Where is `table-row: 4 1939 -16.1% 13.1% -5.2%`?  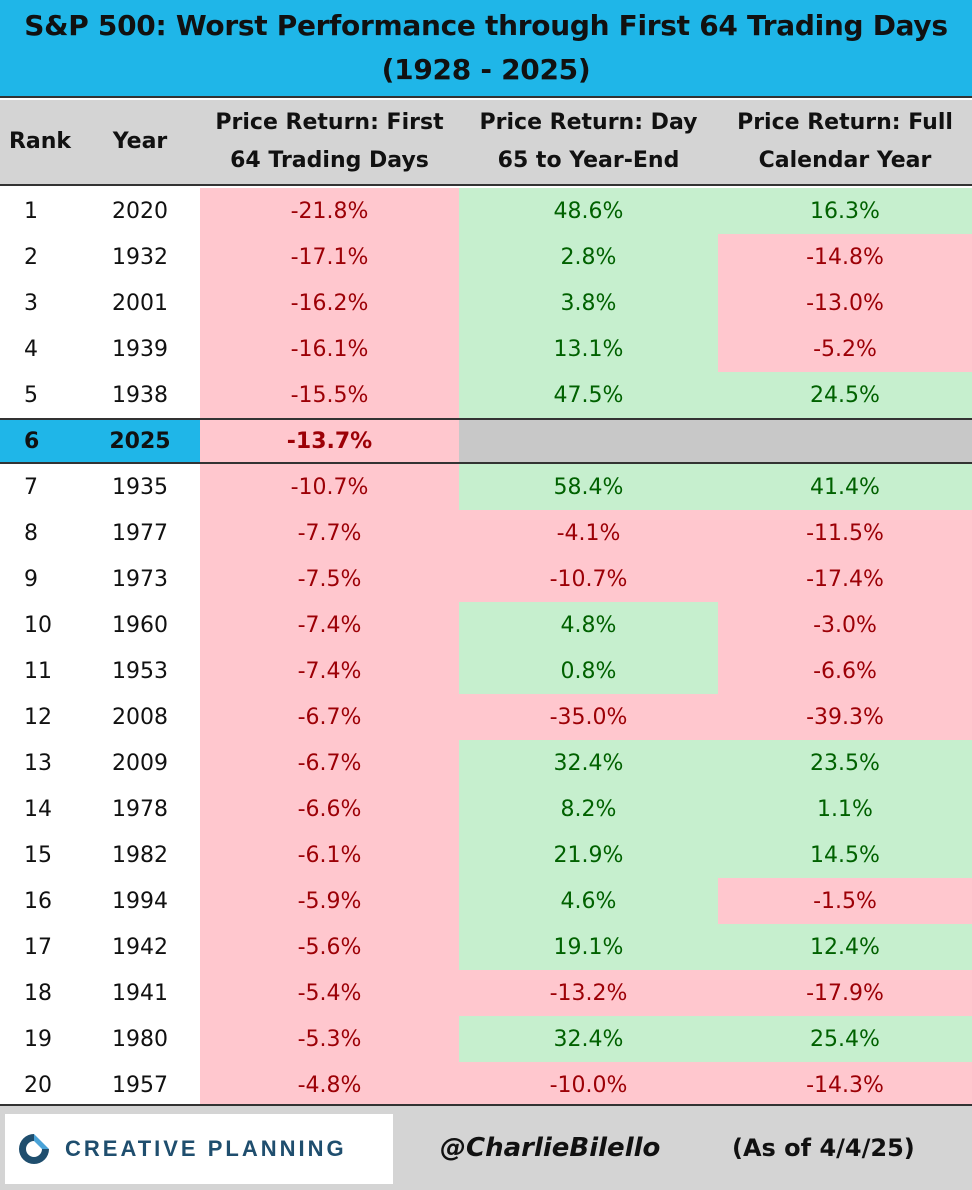
table-row: 4 1939 -16.1% 13.1% -5.2% is located at coordinates (486, 349).